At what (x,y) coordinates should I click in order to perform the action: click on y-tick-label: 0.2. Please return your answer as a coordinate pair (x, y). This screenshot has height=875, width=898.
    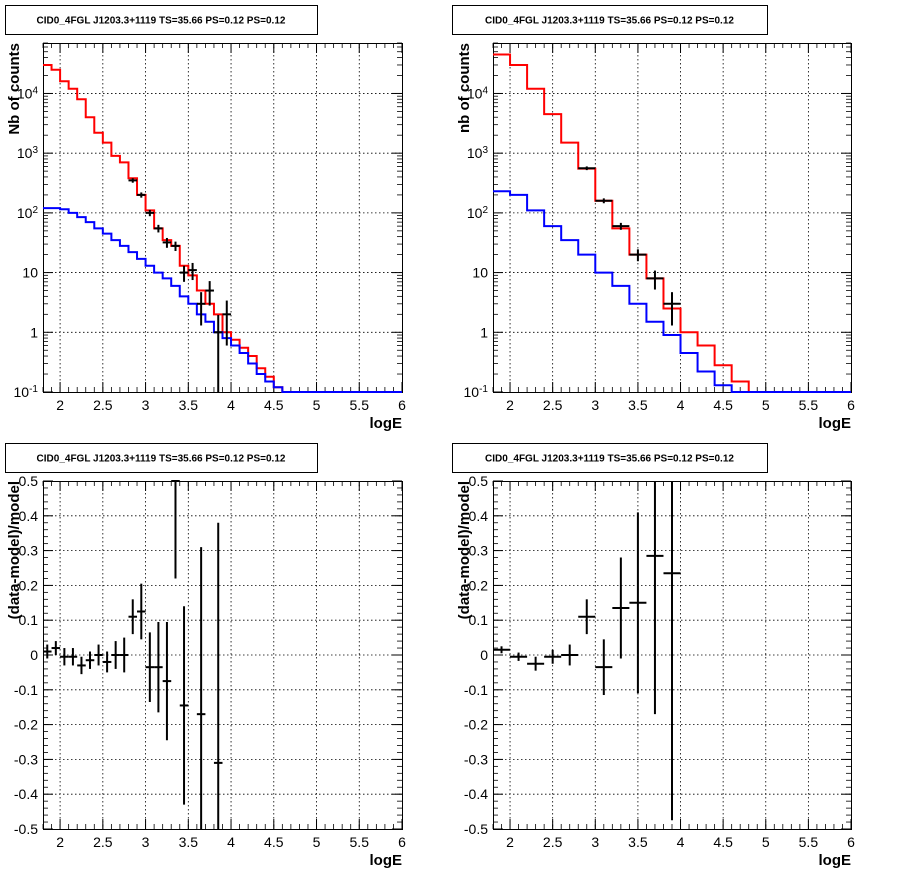
    Looking at the image, I should click on (479, 585).